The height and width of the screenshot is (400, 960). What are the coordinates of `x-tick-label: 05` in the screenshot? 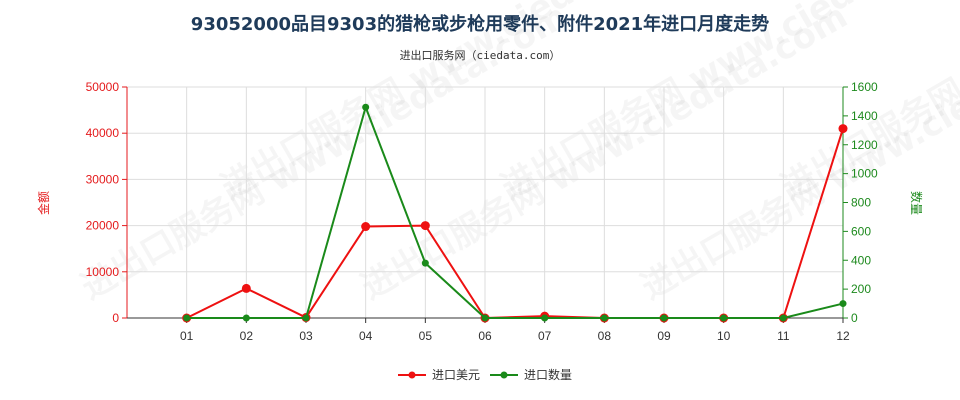 It's located at (426, 336).